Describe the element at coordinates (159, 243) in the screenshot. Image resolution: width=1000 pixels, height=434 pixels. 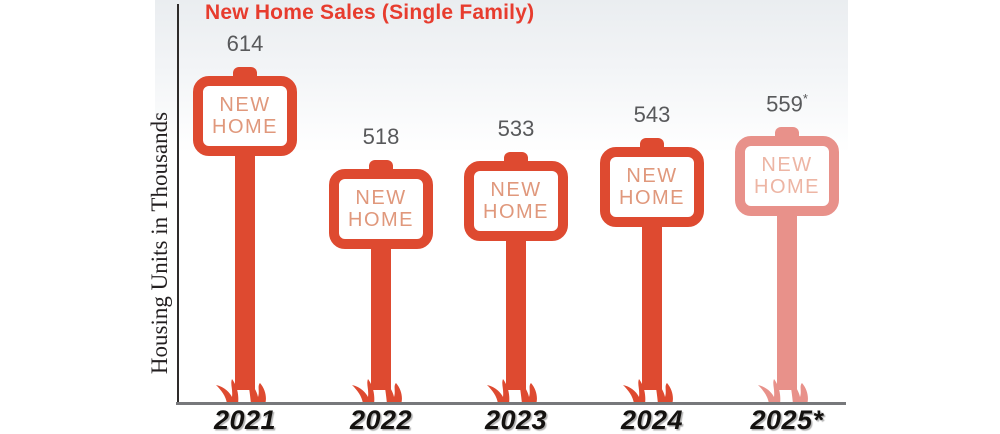
I see `y-axis-label: Housing Units in Thousands` at that location.